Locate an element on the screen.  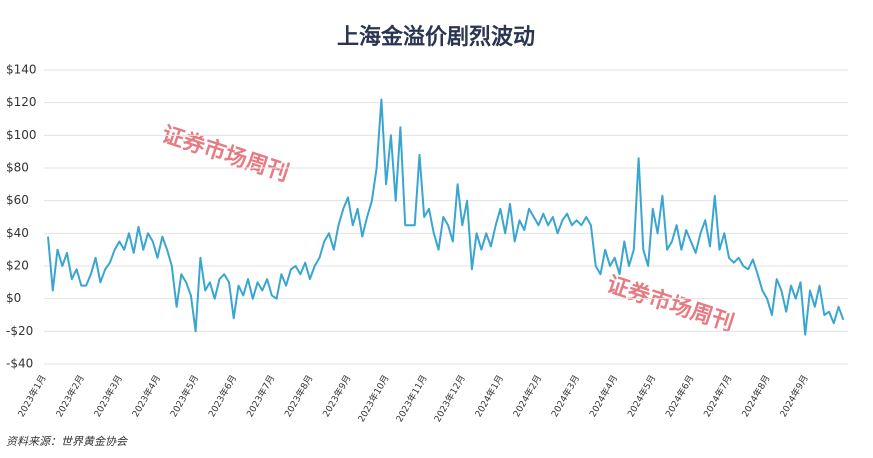
x-tick-label: 2023年11月 is located at coordinates (411, 398).